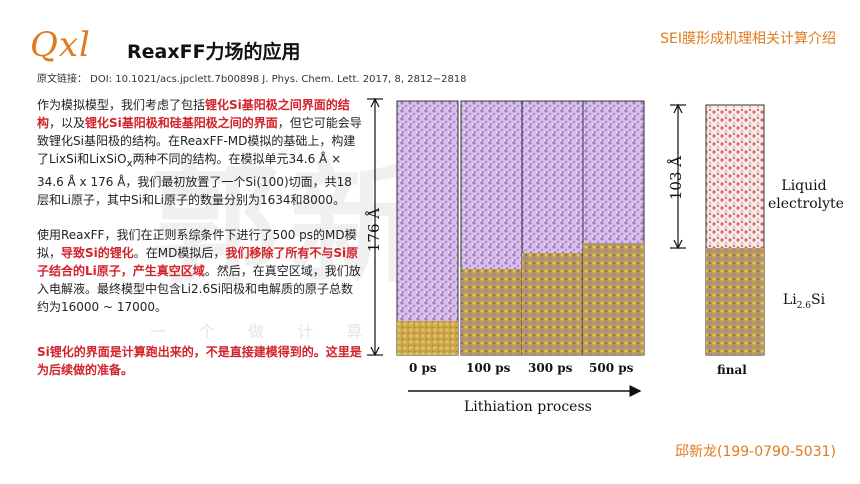 The height and width of the screenshot is (484, 860). What do you see at coordinates (550, 368) in the screenshot?
I see `time-label: 300 ps` at bounding box center [550, 368].